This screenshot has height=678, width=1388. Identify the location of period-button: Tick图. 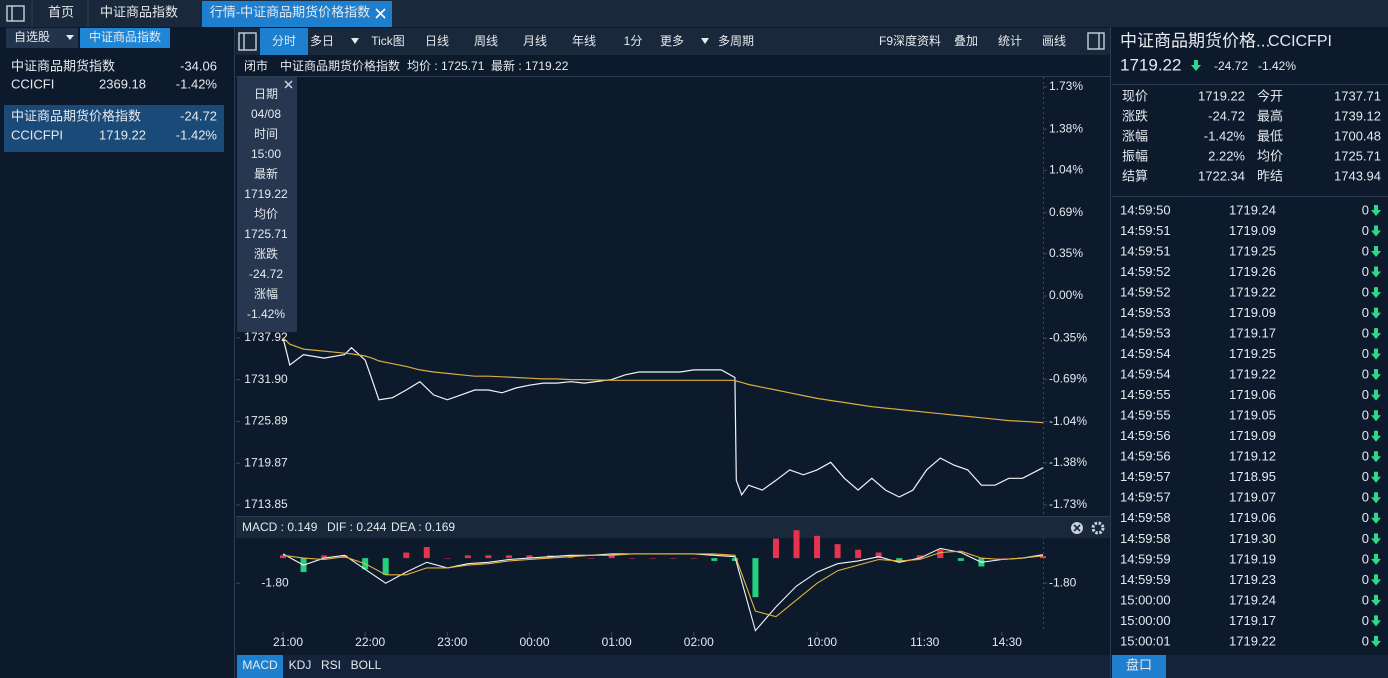
(388, 41).